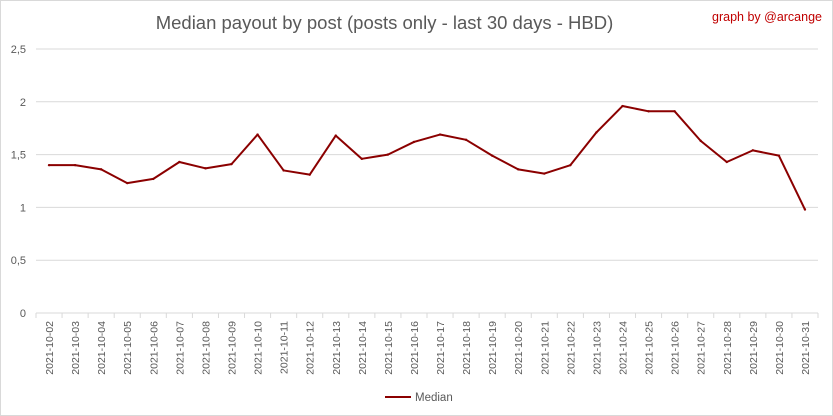  What do you see at coordinates (780, 348) in the screenshot?
I see `x-tick-label: 2021-10-30` at bounding box center [780, 348].